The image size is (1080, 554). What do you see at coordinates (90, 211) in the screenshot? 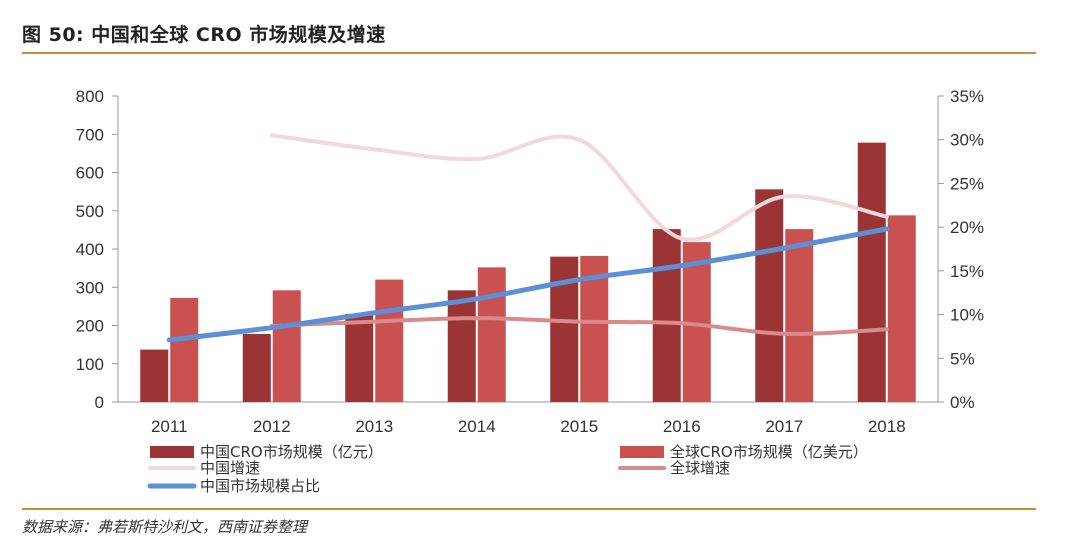
I see `left-axis-tick-label: 500` at bounding box center [90, 211].